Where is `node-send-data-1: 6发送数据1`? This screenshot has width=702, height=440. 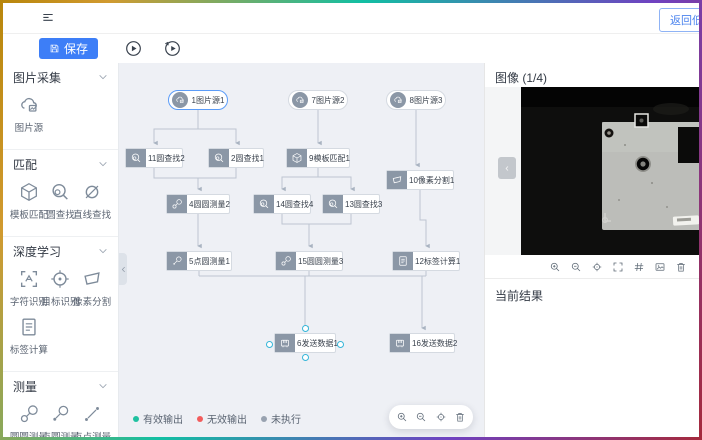
node-send-data-1: 6发送数据1 is located at coordinates (305, 343).